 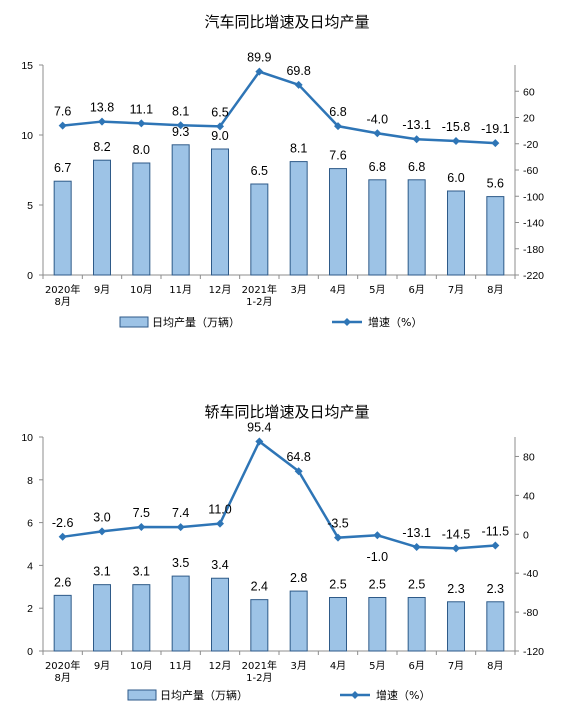 I want to click on line-data-label: 69.8, so click(x=298, y=71).